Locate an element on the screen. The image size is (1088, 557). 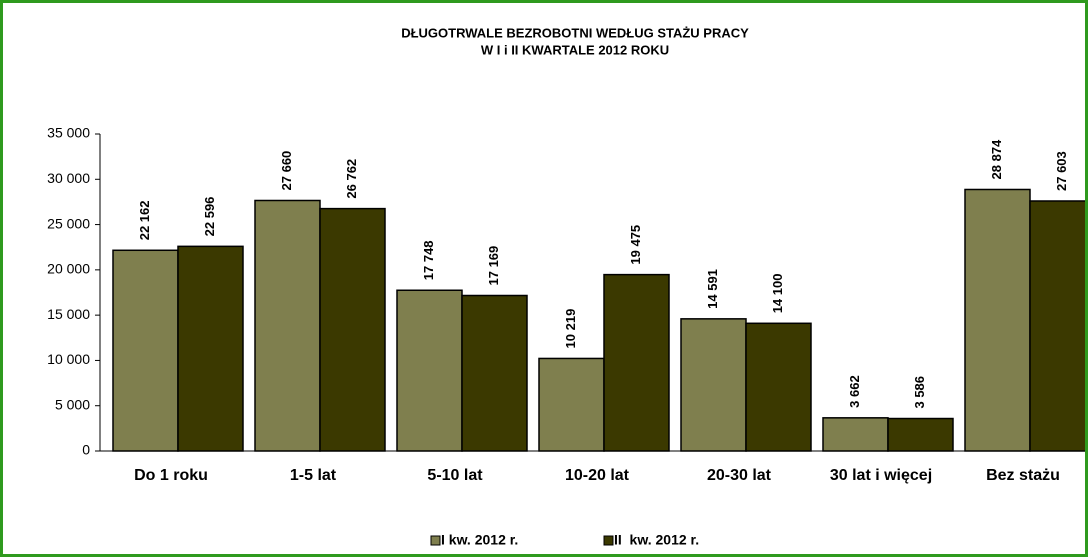
chart-subtitle: W I i II KWARTALE 2012 ROKU is located at coordinates (575, 49).